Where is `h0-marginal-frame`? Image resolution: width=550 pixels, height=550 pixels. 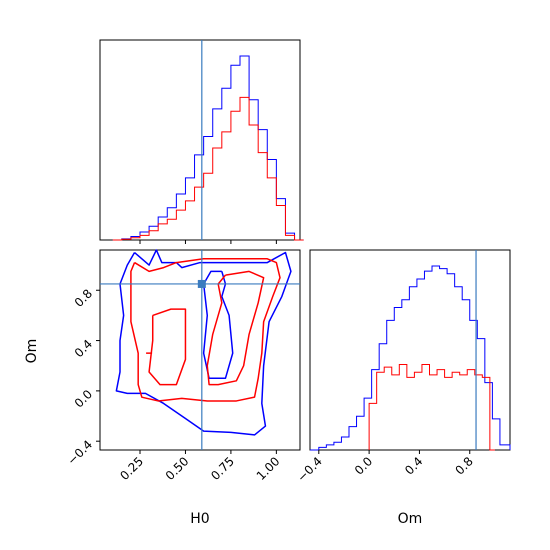
h0-marginal-frame is located at coordinates (200, 140).